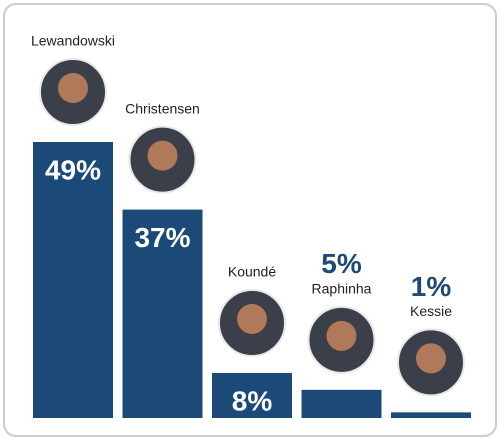 This screenshot has width=500, height=440. I want to click on value-label: 8%, so click(252, 400).